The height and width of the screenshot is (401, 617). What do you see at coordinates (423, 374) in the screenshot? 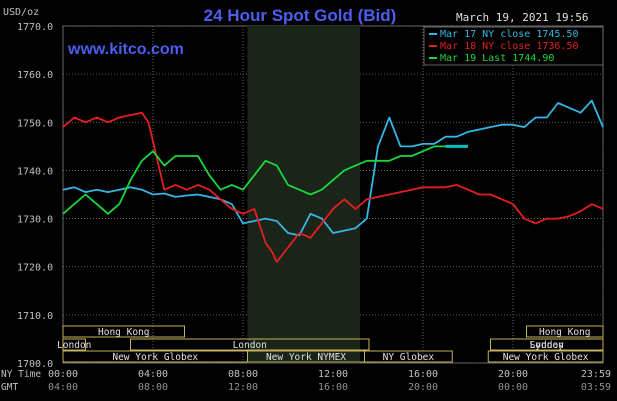
I see `x-tick-label-ny: 16:00` at bounding box center [423, 374].